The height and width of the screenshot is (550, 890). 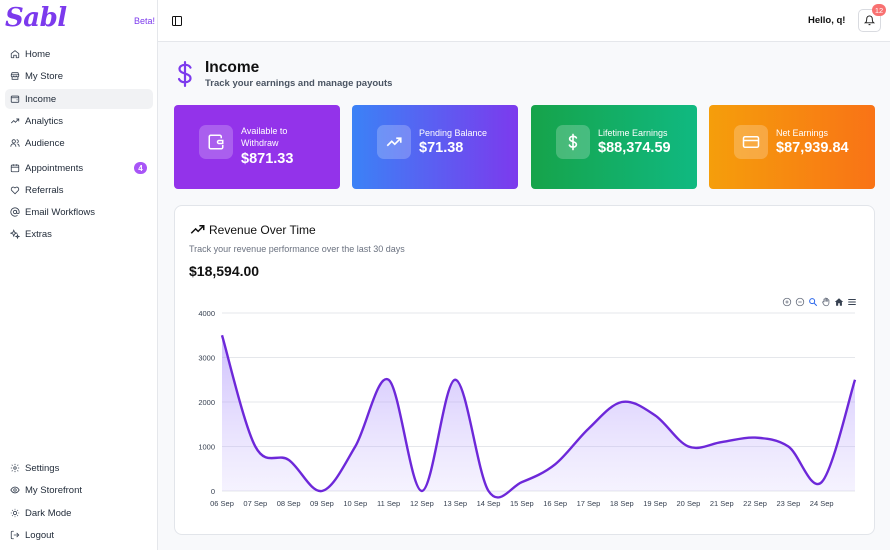 What do you see at coordinates (838, 301) in the screenshot?
I see `reset-home-icon` at bounding box center [838, 301].